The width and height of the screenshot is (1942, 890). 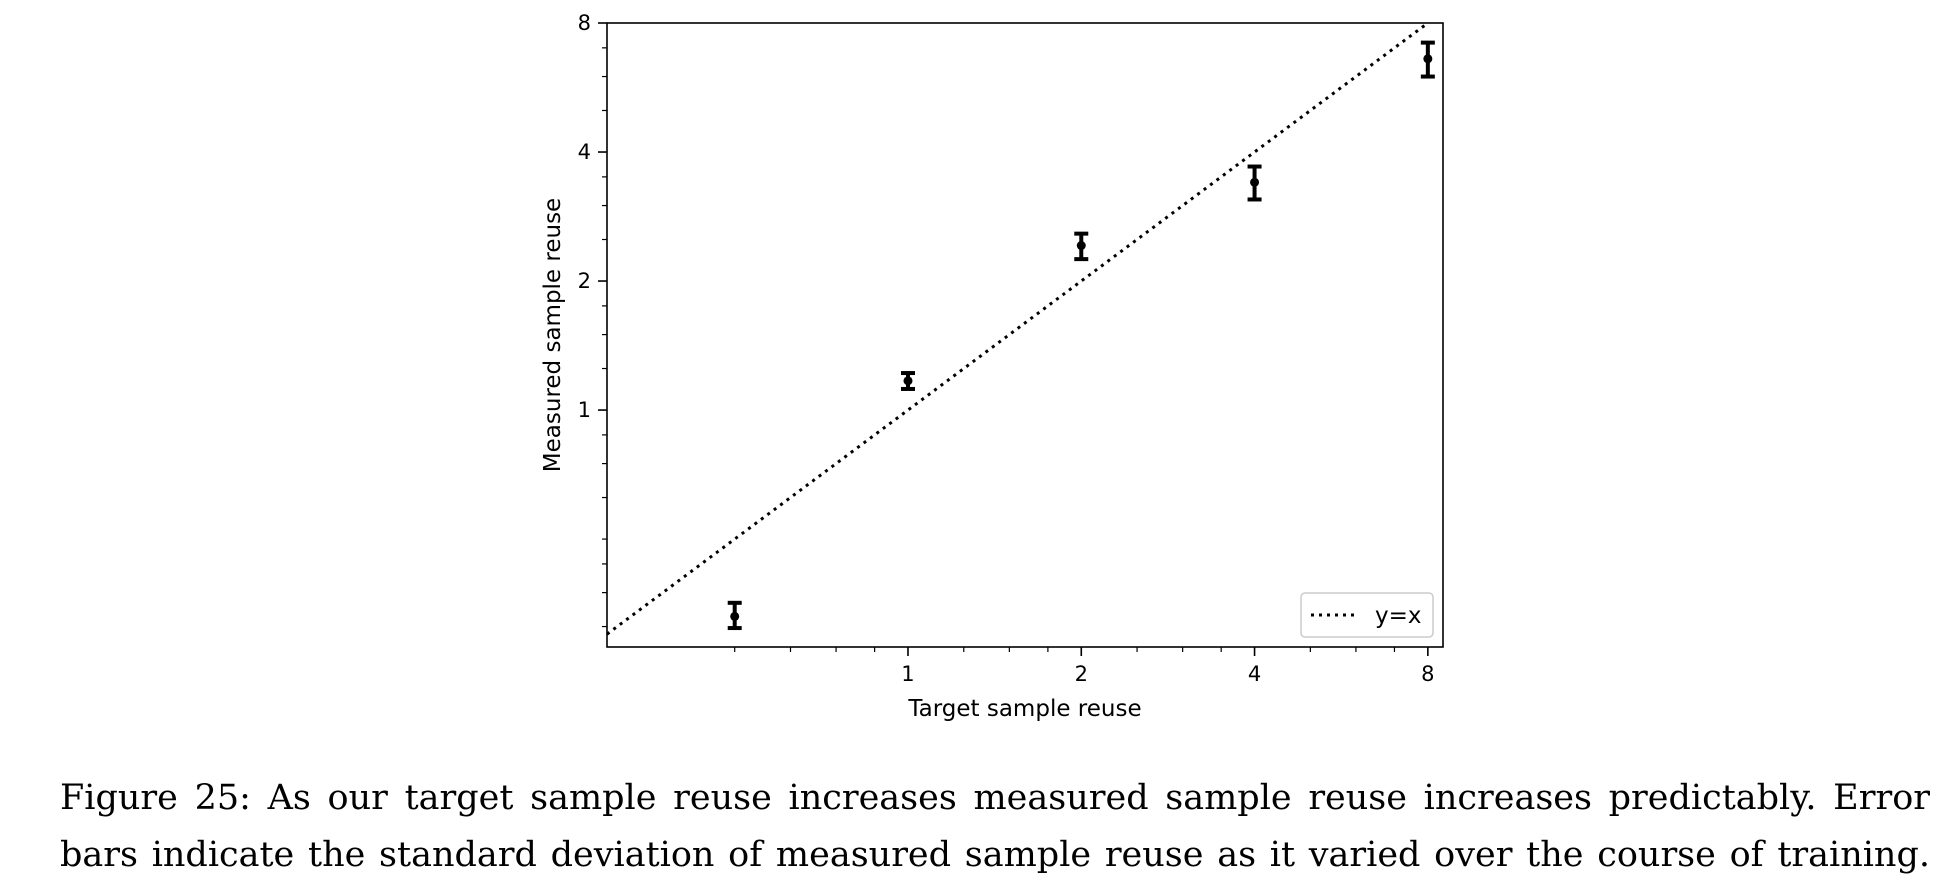 What do you see at coordinates (584, 23) in the screenshot?
I see `y-tick-label: 8` at bounding box center [584, 23].